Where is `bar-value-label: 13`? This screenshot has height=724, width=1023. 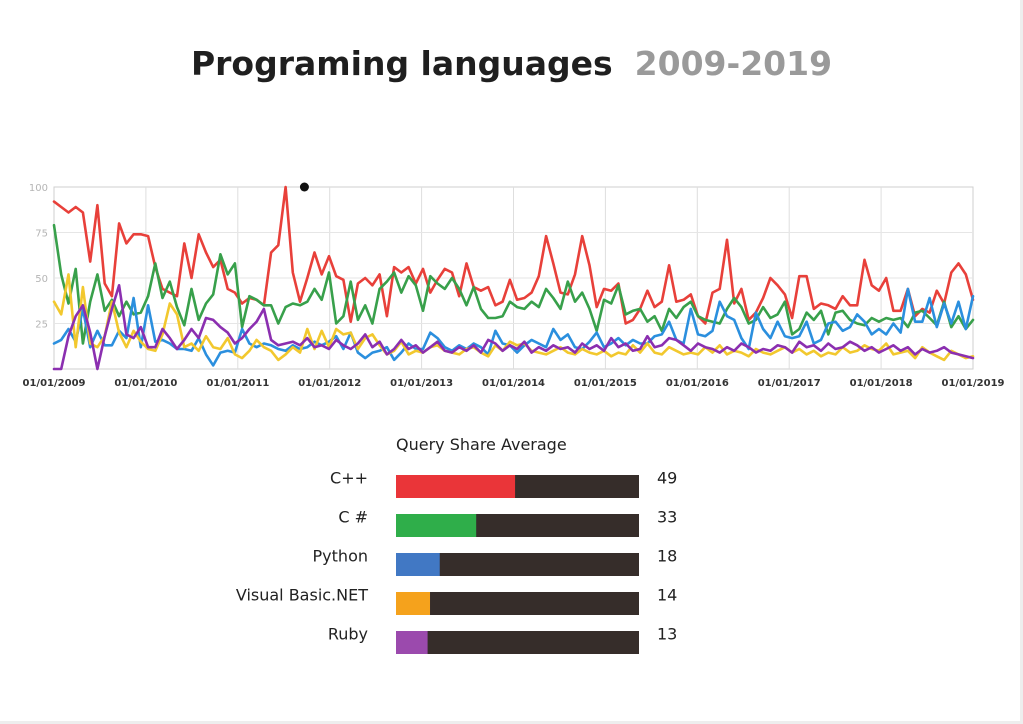
bar-value-label: 13 is located at coordinates (667, 634).